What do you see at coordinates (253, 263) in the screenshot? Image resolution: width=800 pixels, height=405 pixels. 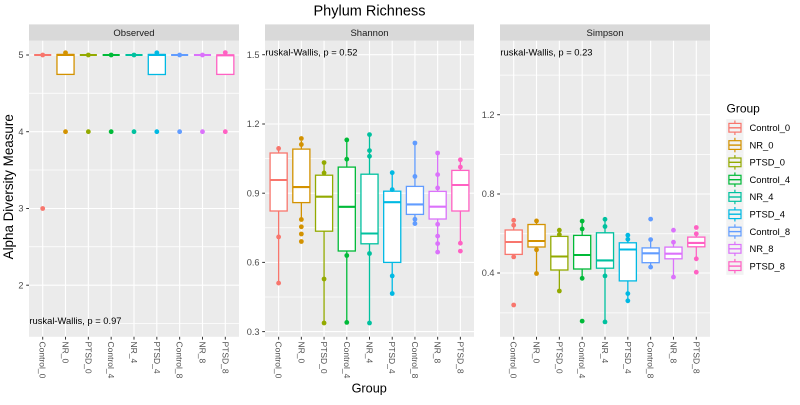 I see `svg-text: 0.6` at bounding box center [253, 263].